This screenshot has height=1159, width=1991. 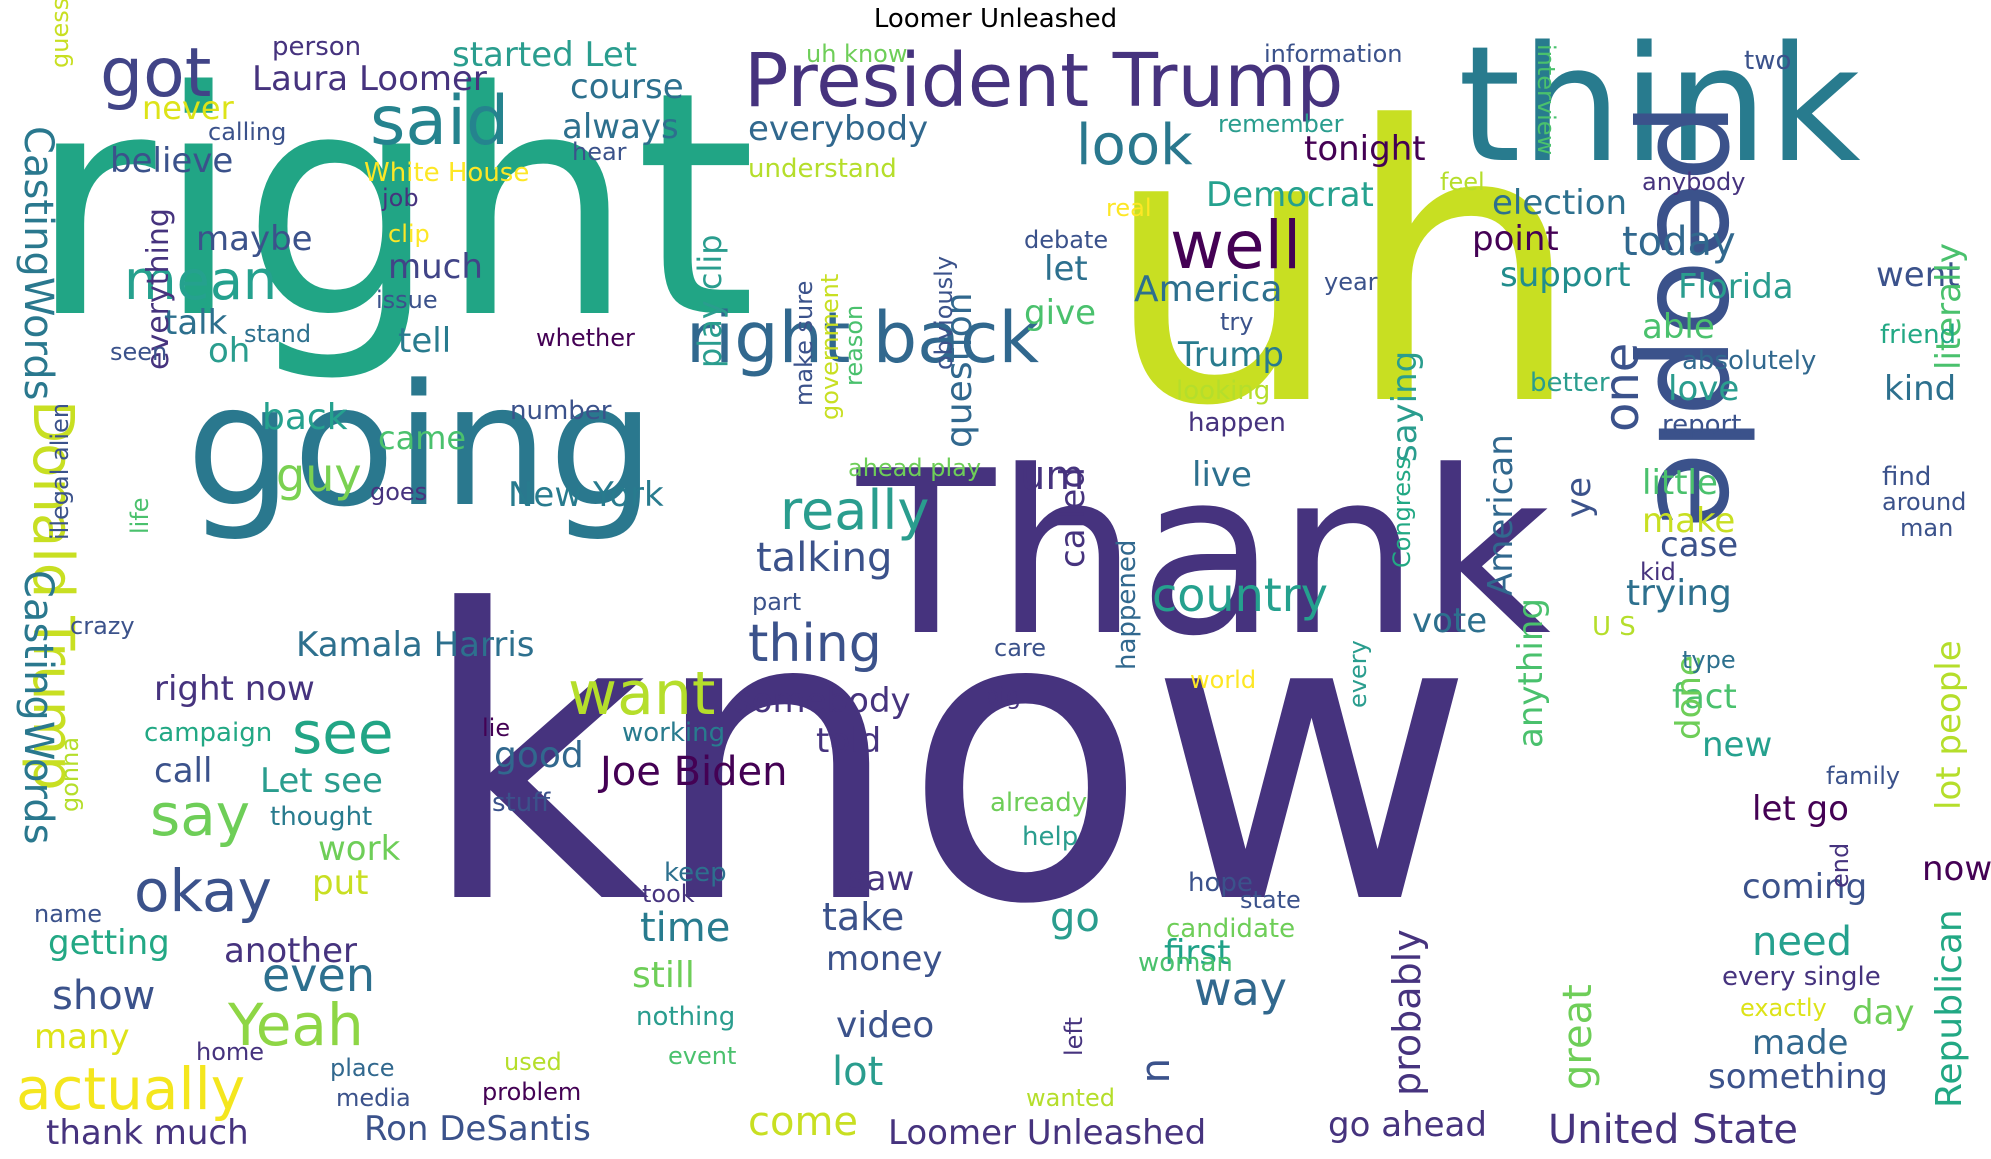 I want to click on cloud-word: around, so click(x=1924, y=502).